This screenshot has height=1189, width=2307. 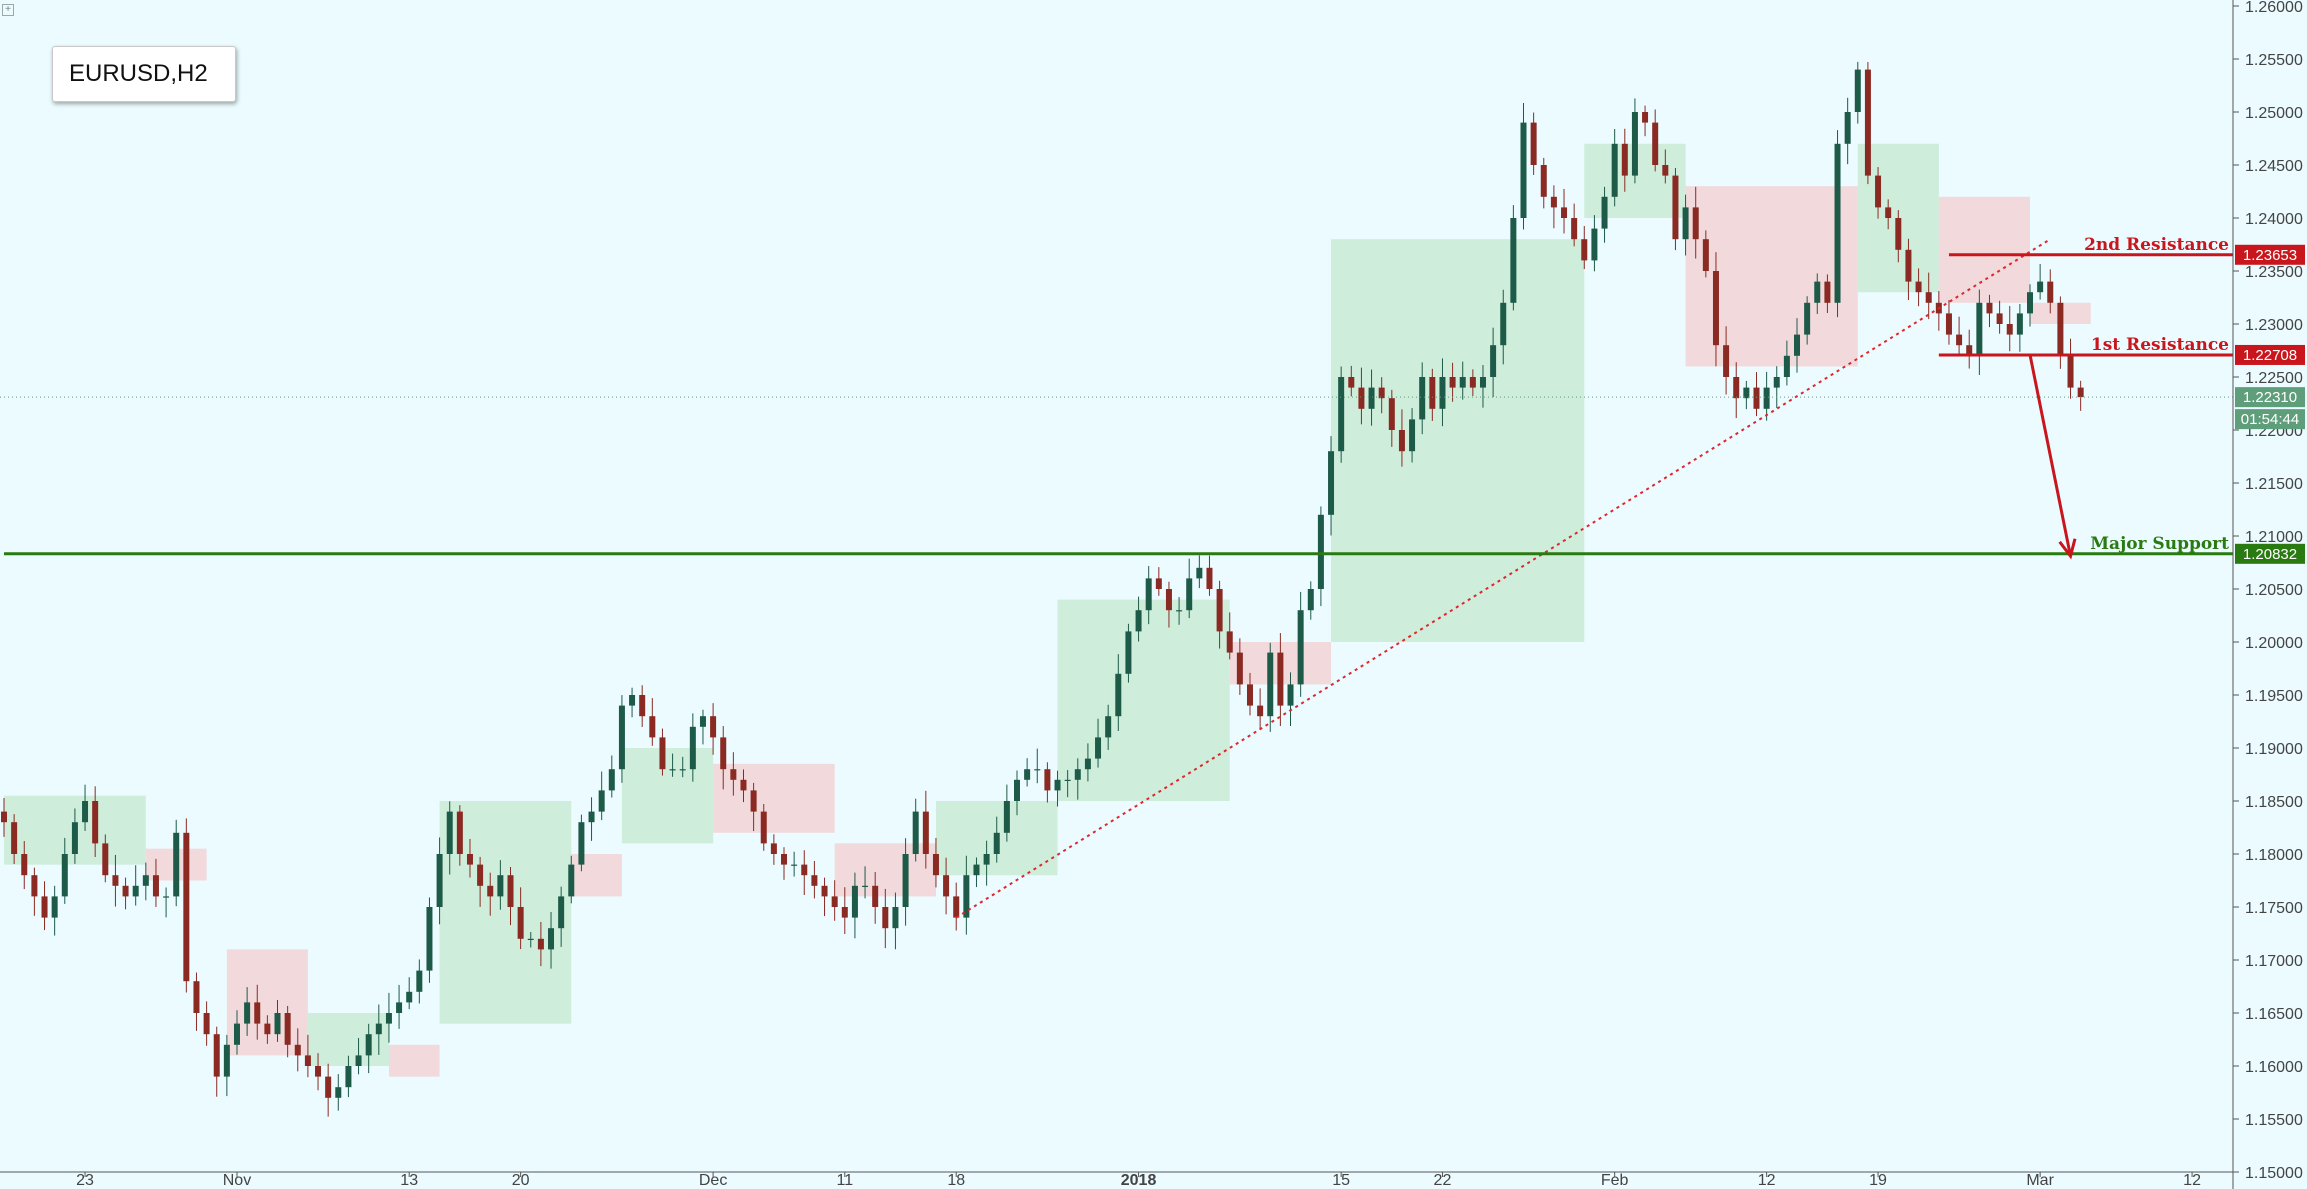 I want to click on x-tick-label: 22, so click(x=1443, y=1180).